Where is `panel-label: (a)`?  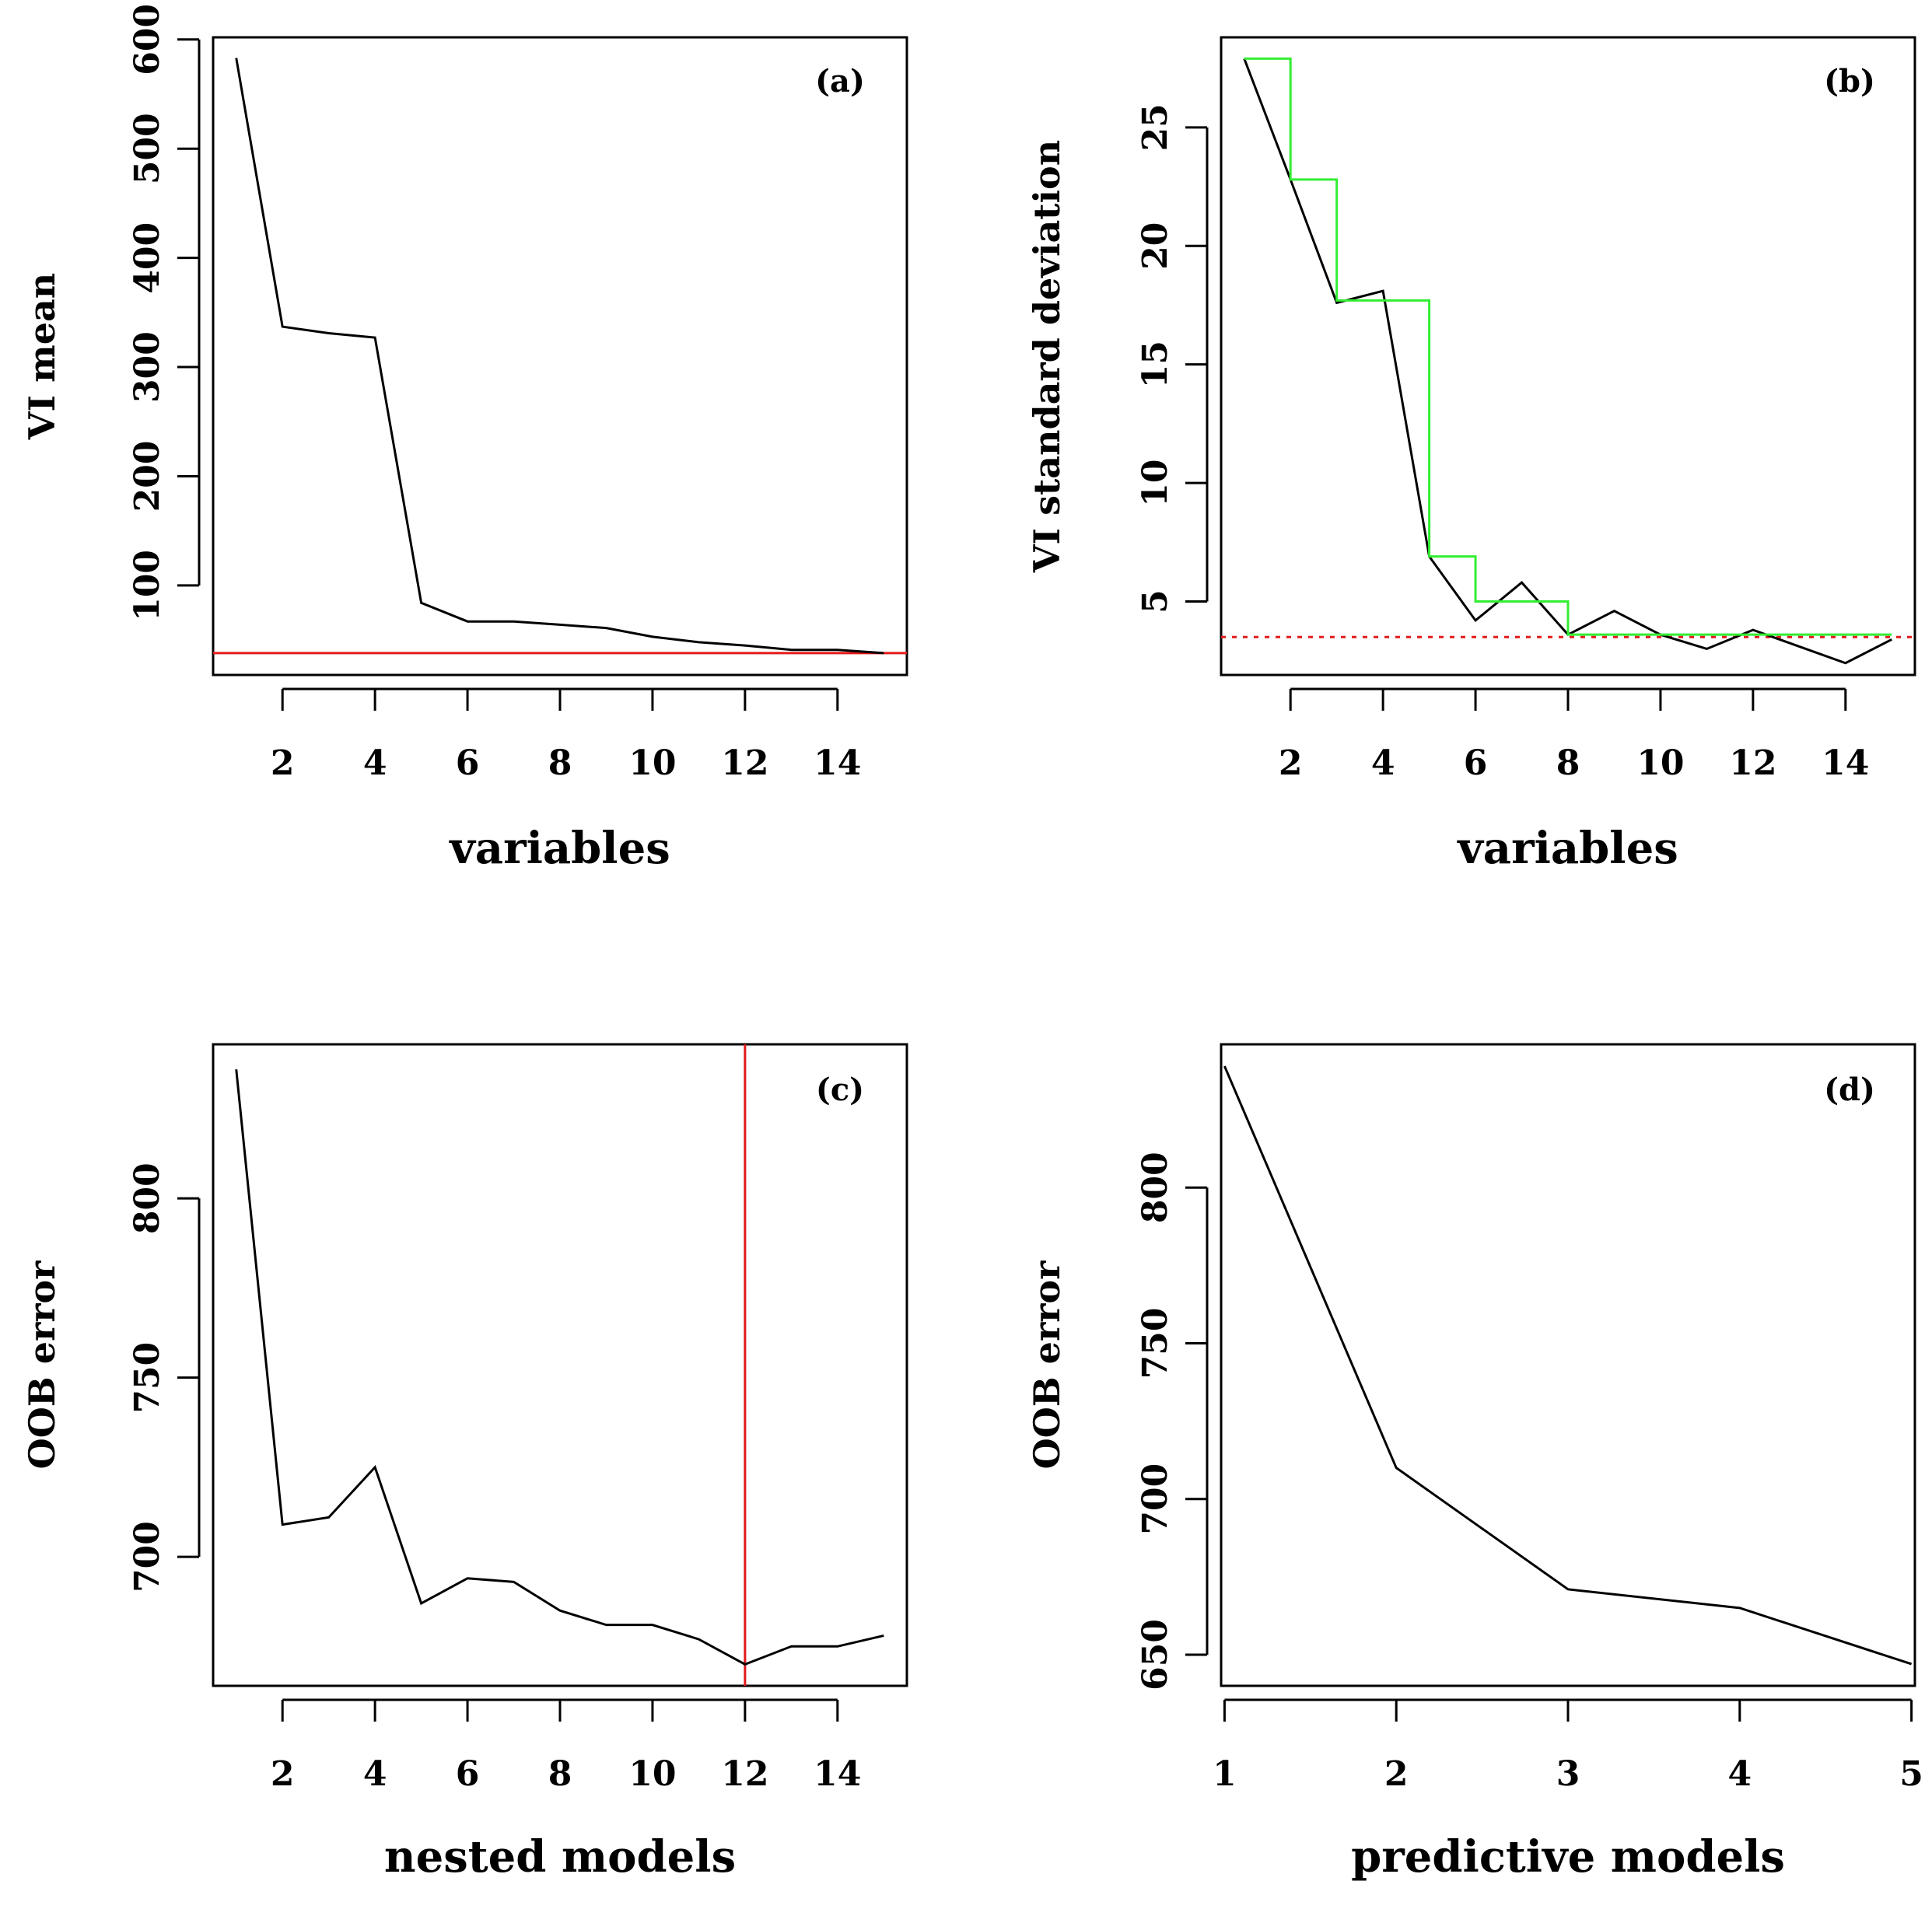 panel-label: (a) is located at coordinates (840, 81).